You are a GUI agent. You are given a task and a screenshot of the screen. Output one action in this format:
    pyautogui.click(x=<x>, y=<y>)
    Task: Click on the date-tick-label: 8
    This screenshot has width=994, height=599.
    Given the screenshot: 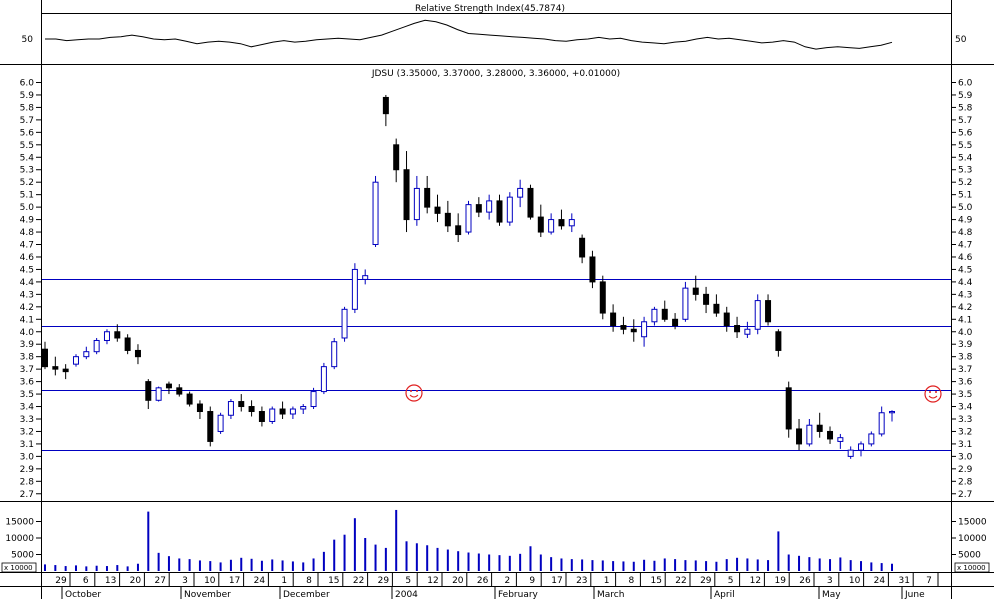 What is the action you would take?
    pyautogui.click(x=309, y=581)
    